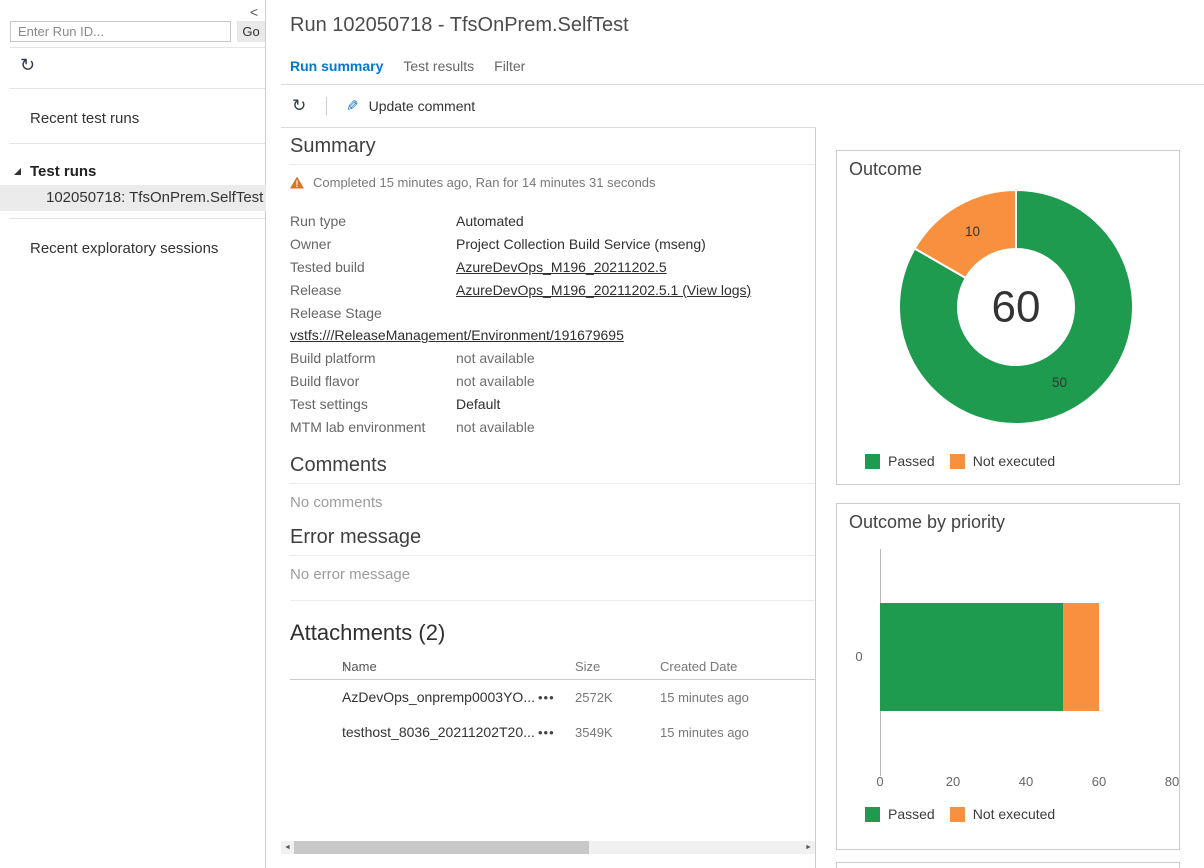 This screenshot has height=868, width=1204. What do you see at coordinates (594, 732) in the screenshot?
I see `attachment-size: 3549K` at bounding box center [594, 732].